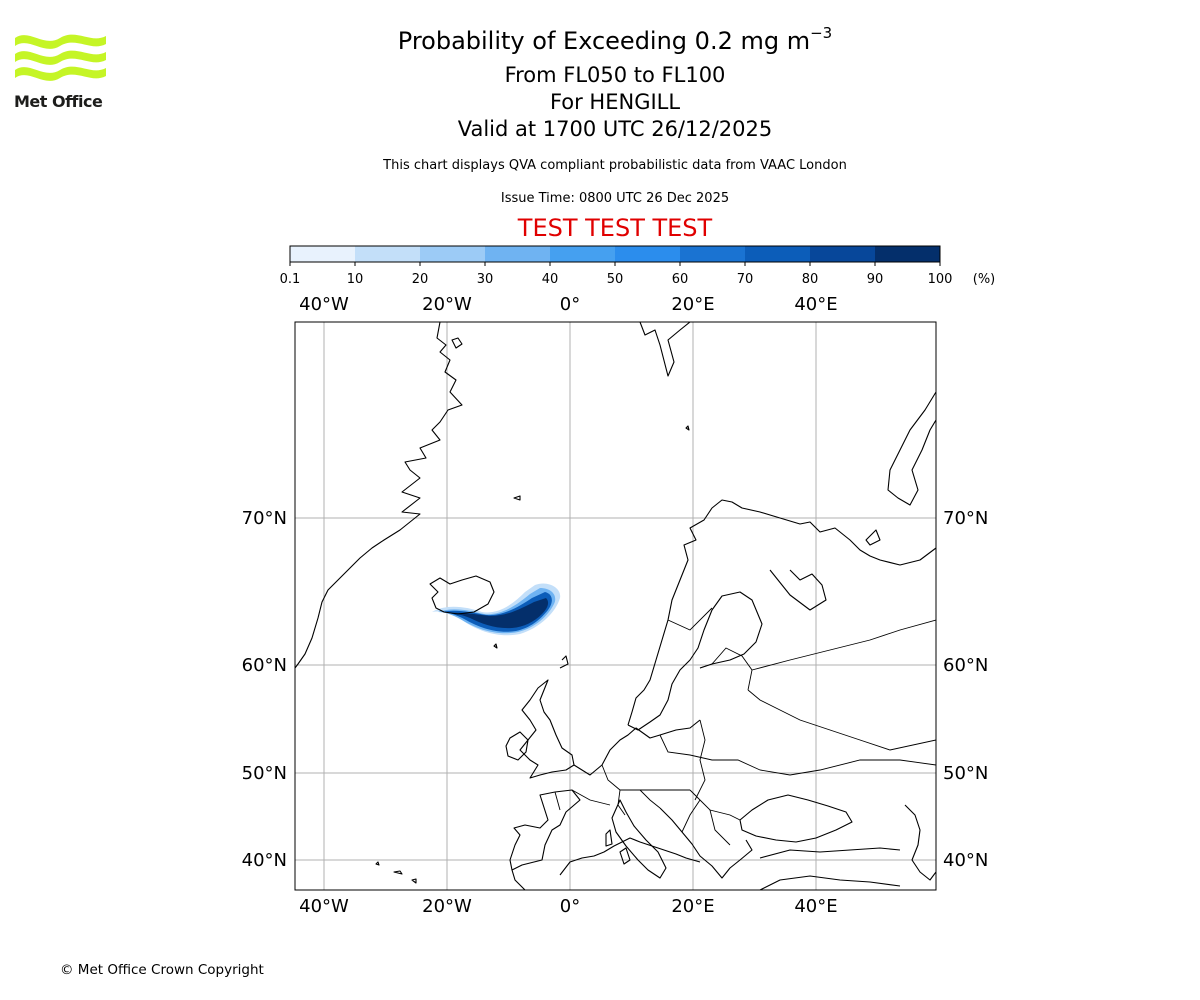 The width and height of the screenshot is (1200, 1000). What do you see at coordinates (324, 304) in the screenshot?
I see `longitude-label-top: 40°W` at bounding box center [324, 304].